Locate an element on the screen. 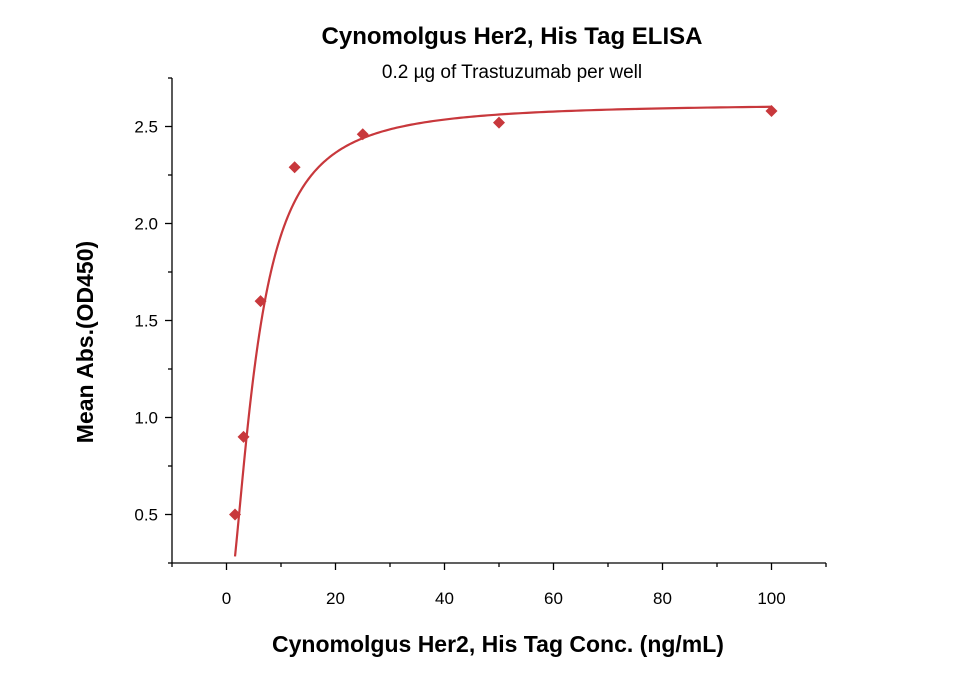 The image size is (960, 674). x-tick-label: 20 is located at coordinates (335, 598).